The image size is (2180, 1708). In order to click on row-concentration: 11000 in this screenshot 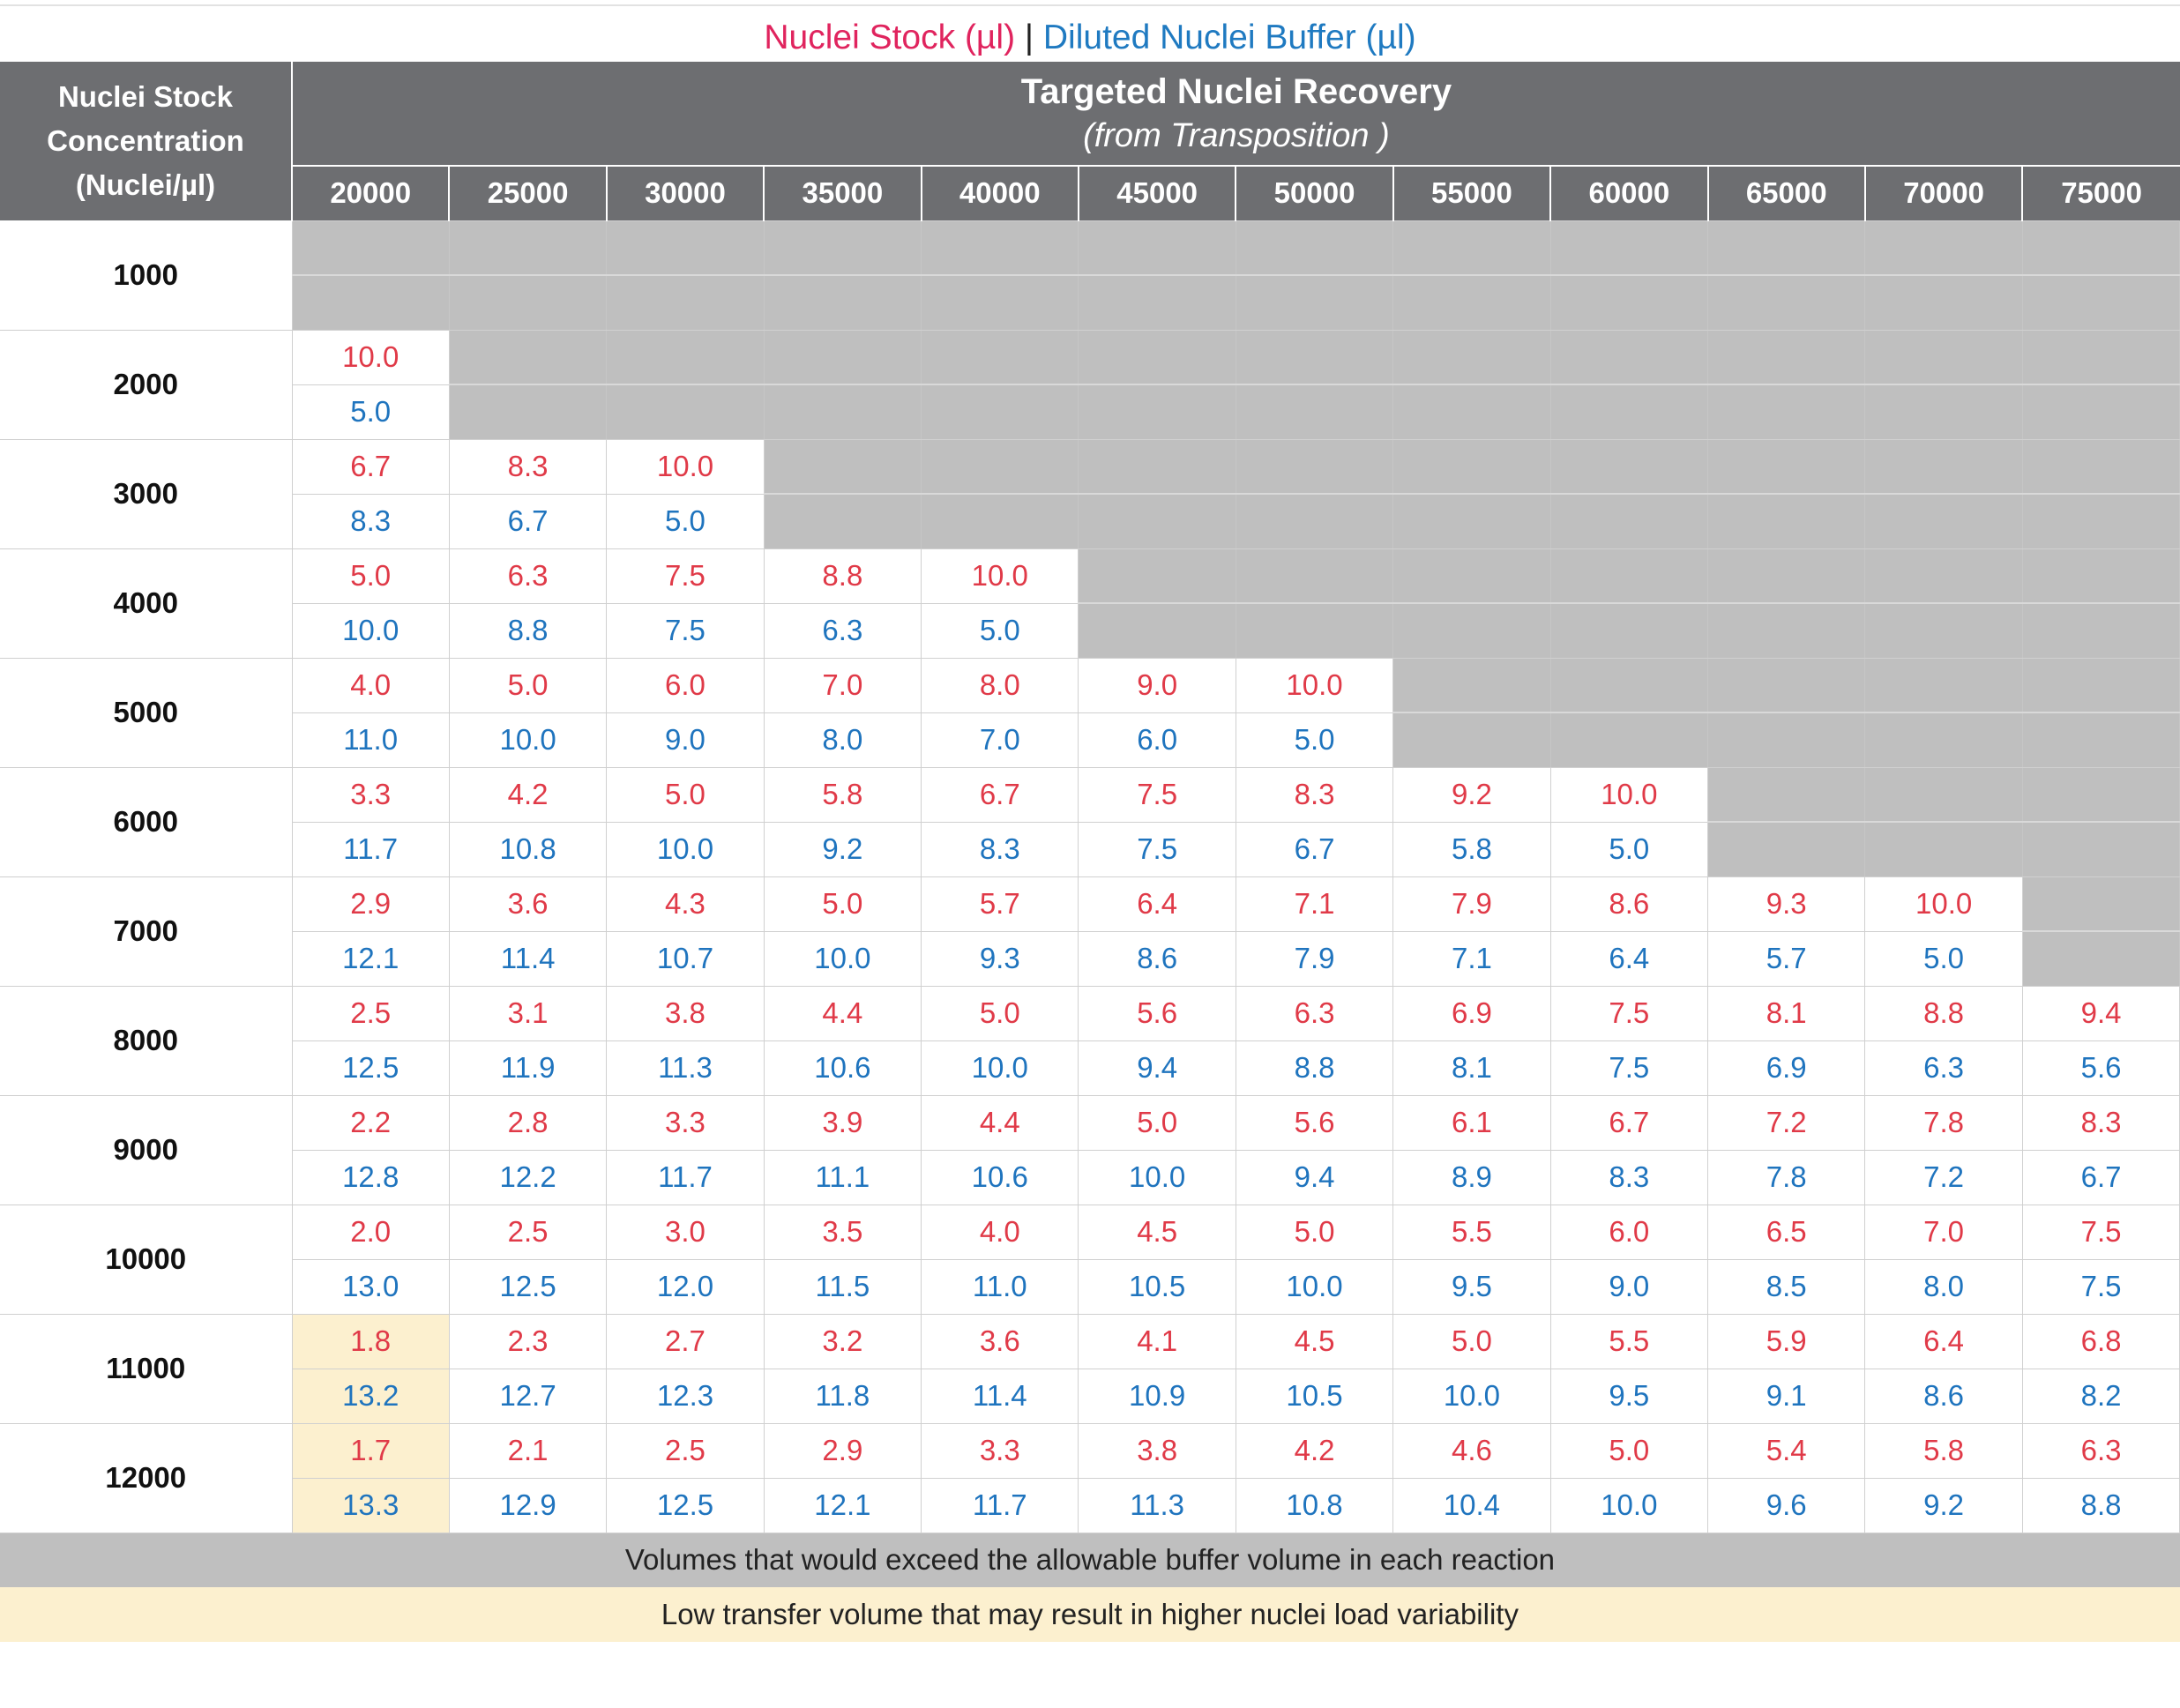, I will do `click(146, 1369)`.